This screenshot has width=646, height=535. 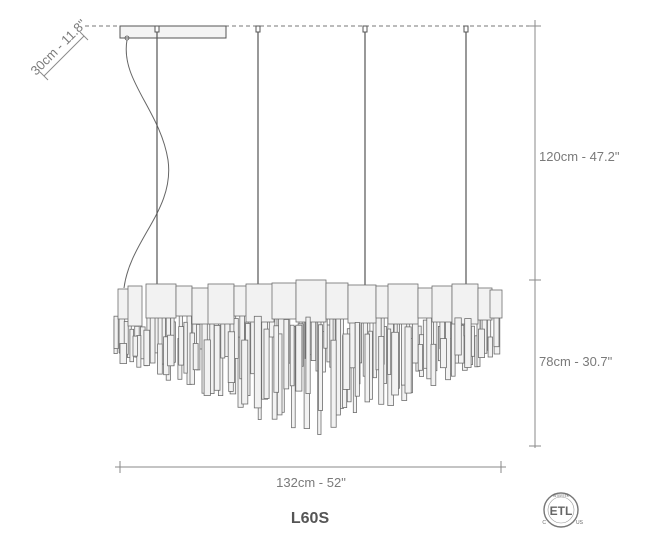 What do you see at coordinates (574, 234) in the screenshot?
I see `height-dimensions: 120cm - 47.2" 78cm - 30.7"` at bounding box center [574, 234].